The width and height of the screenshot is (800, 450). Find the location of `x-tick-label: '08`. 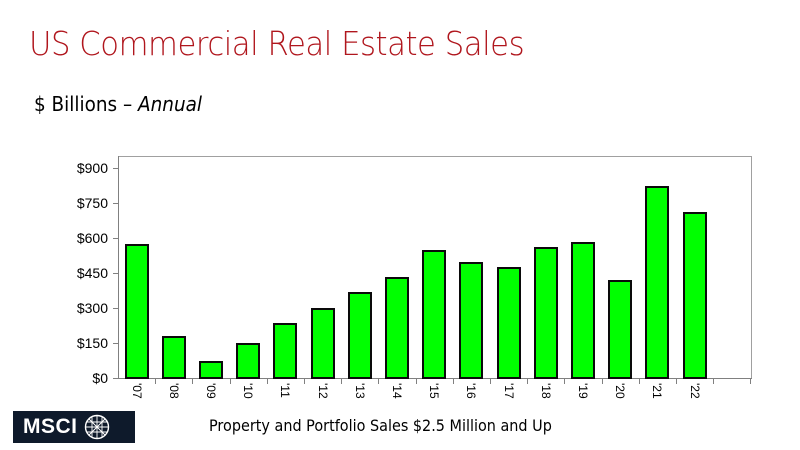

x-tick-label: '08 is located at coordinates (173, 391).